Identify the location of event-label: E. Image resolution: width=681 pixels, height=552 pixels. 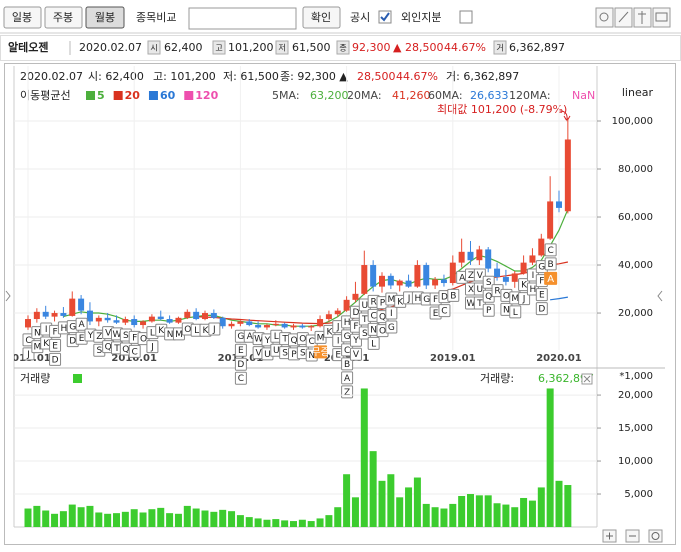
(55, 346).